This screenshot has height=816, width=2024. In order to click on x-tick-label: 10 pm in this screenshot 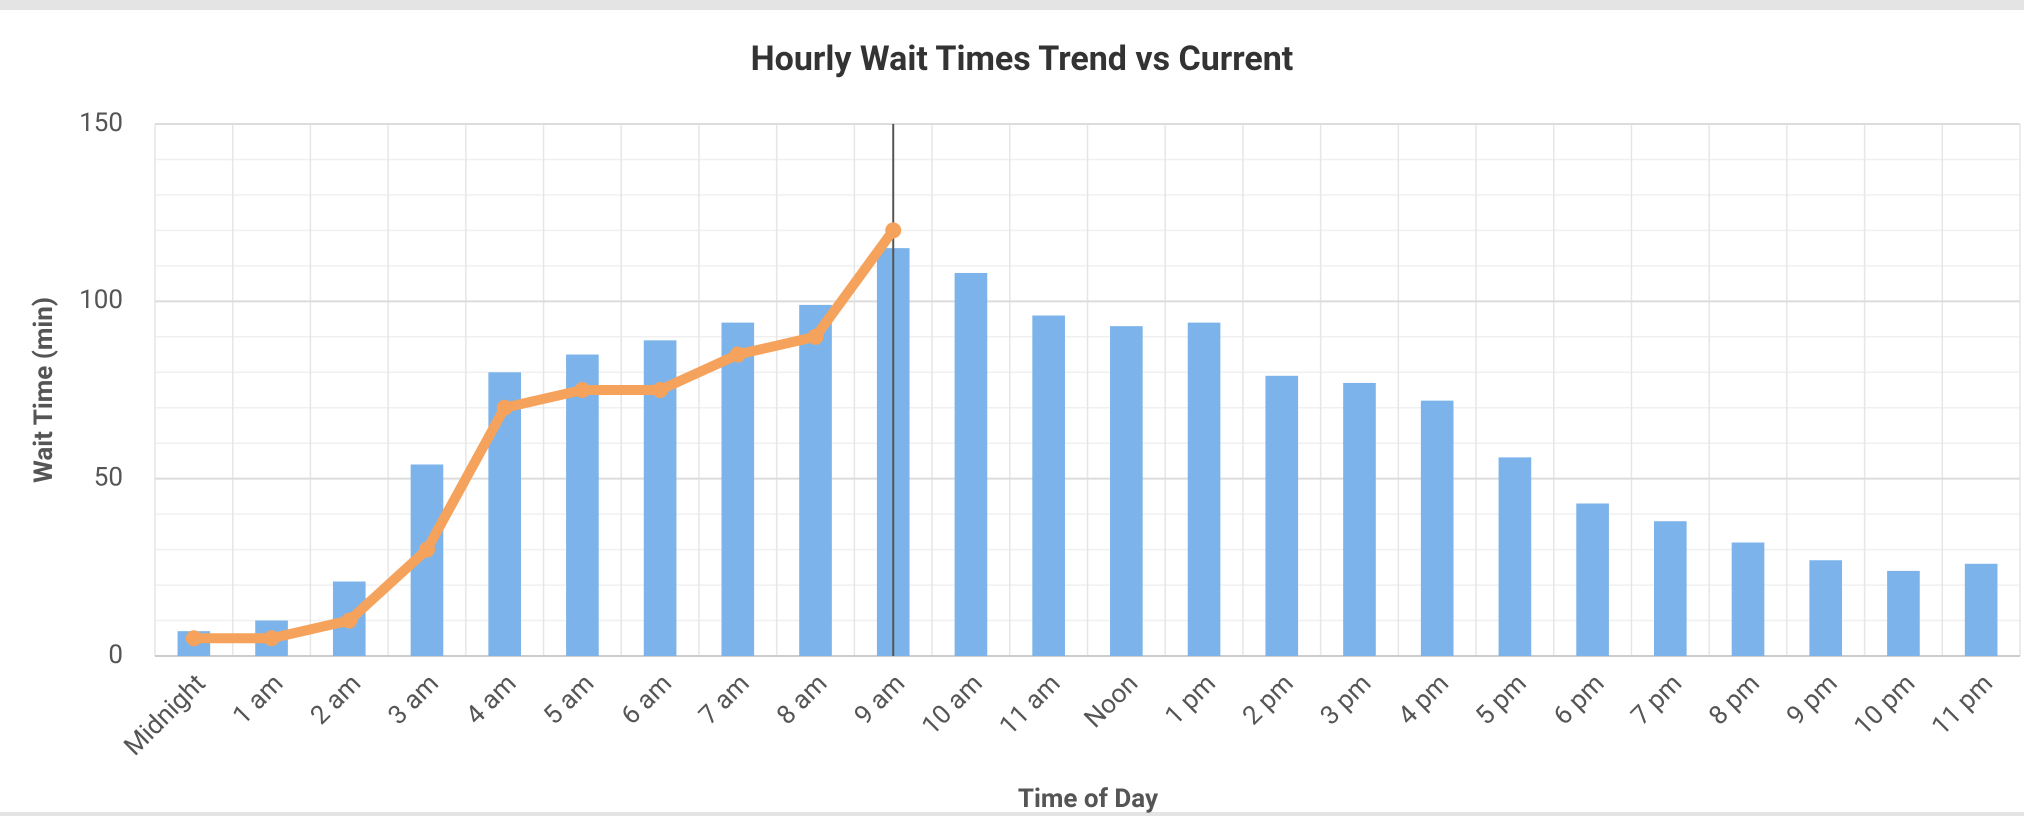, I will do `click(1884, 705)`.